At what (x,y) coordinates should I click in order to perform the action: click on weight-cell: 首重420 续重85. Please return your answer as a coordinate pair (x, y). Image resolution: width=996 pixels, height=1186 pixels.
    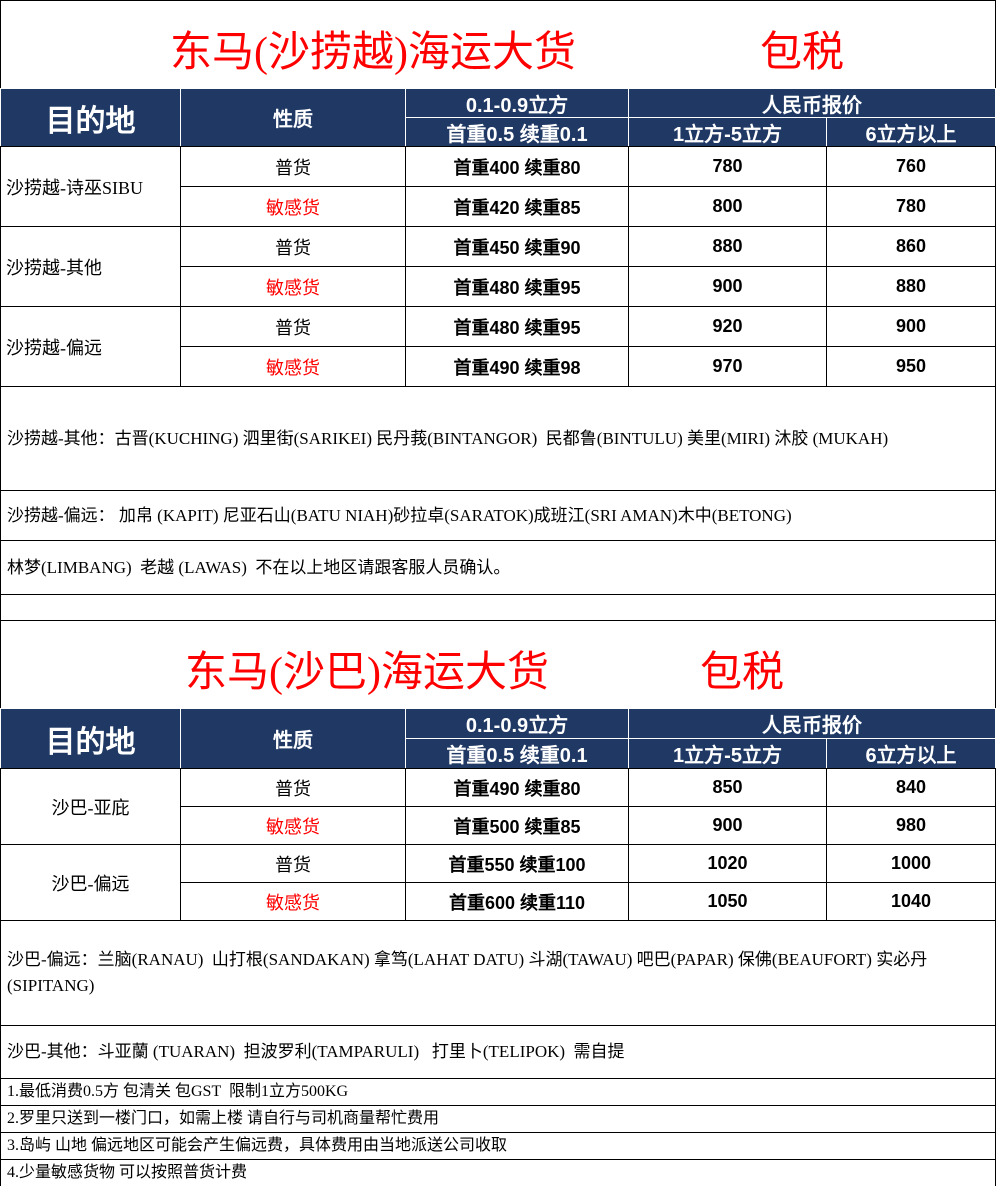
    Looking at the image, I should click on (517, 206).